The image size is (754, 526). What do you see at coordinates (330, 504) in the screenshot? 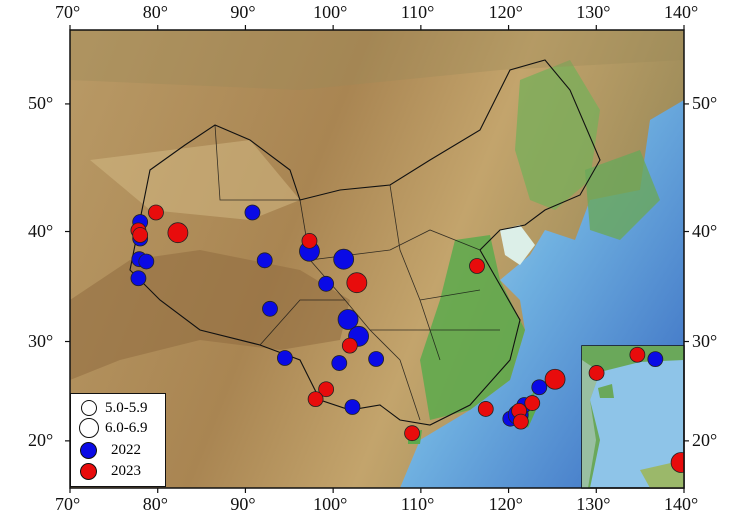
I see `x-tick-label-bottom: 100°` at bounding box center [330, 504].